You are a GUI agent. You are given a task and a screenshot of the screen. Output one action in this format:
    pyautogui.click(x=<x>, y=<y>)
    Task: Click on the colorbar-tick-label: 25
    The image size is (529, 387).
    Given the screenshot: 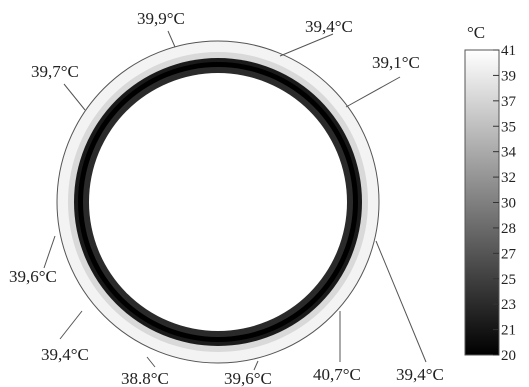 What is the action you would take?
    pyautogui.click(x=508, y=280)
    